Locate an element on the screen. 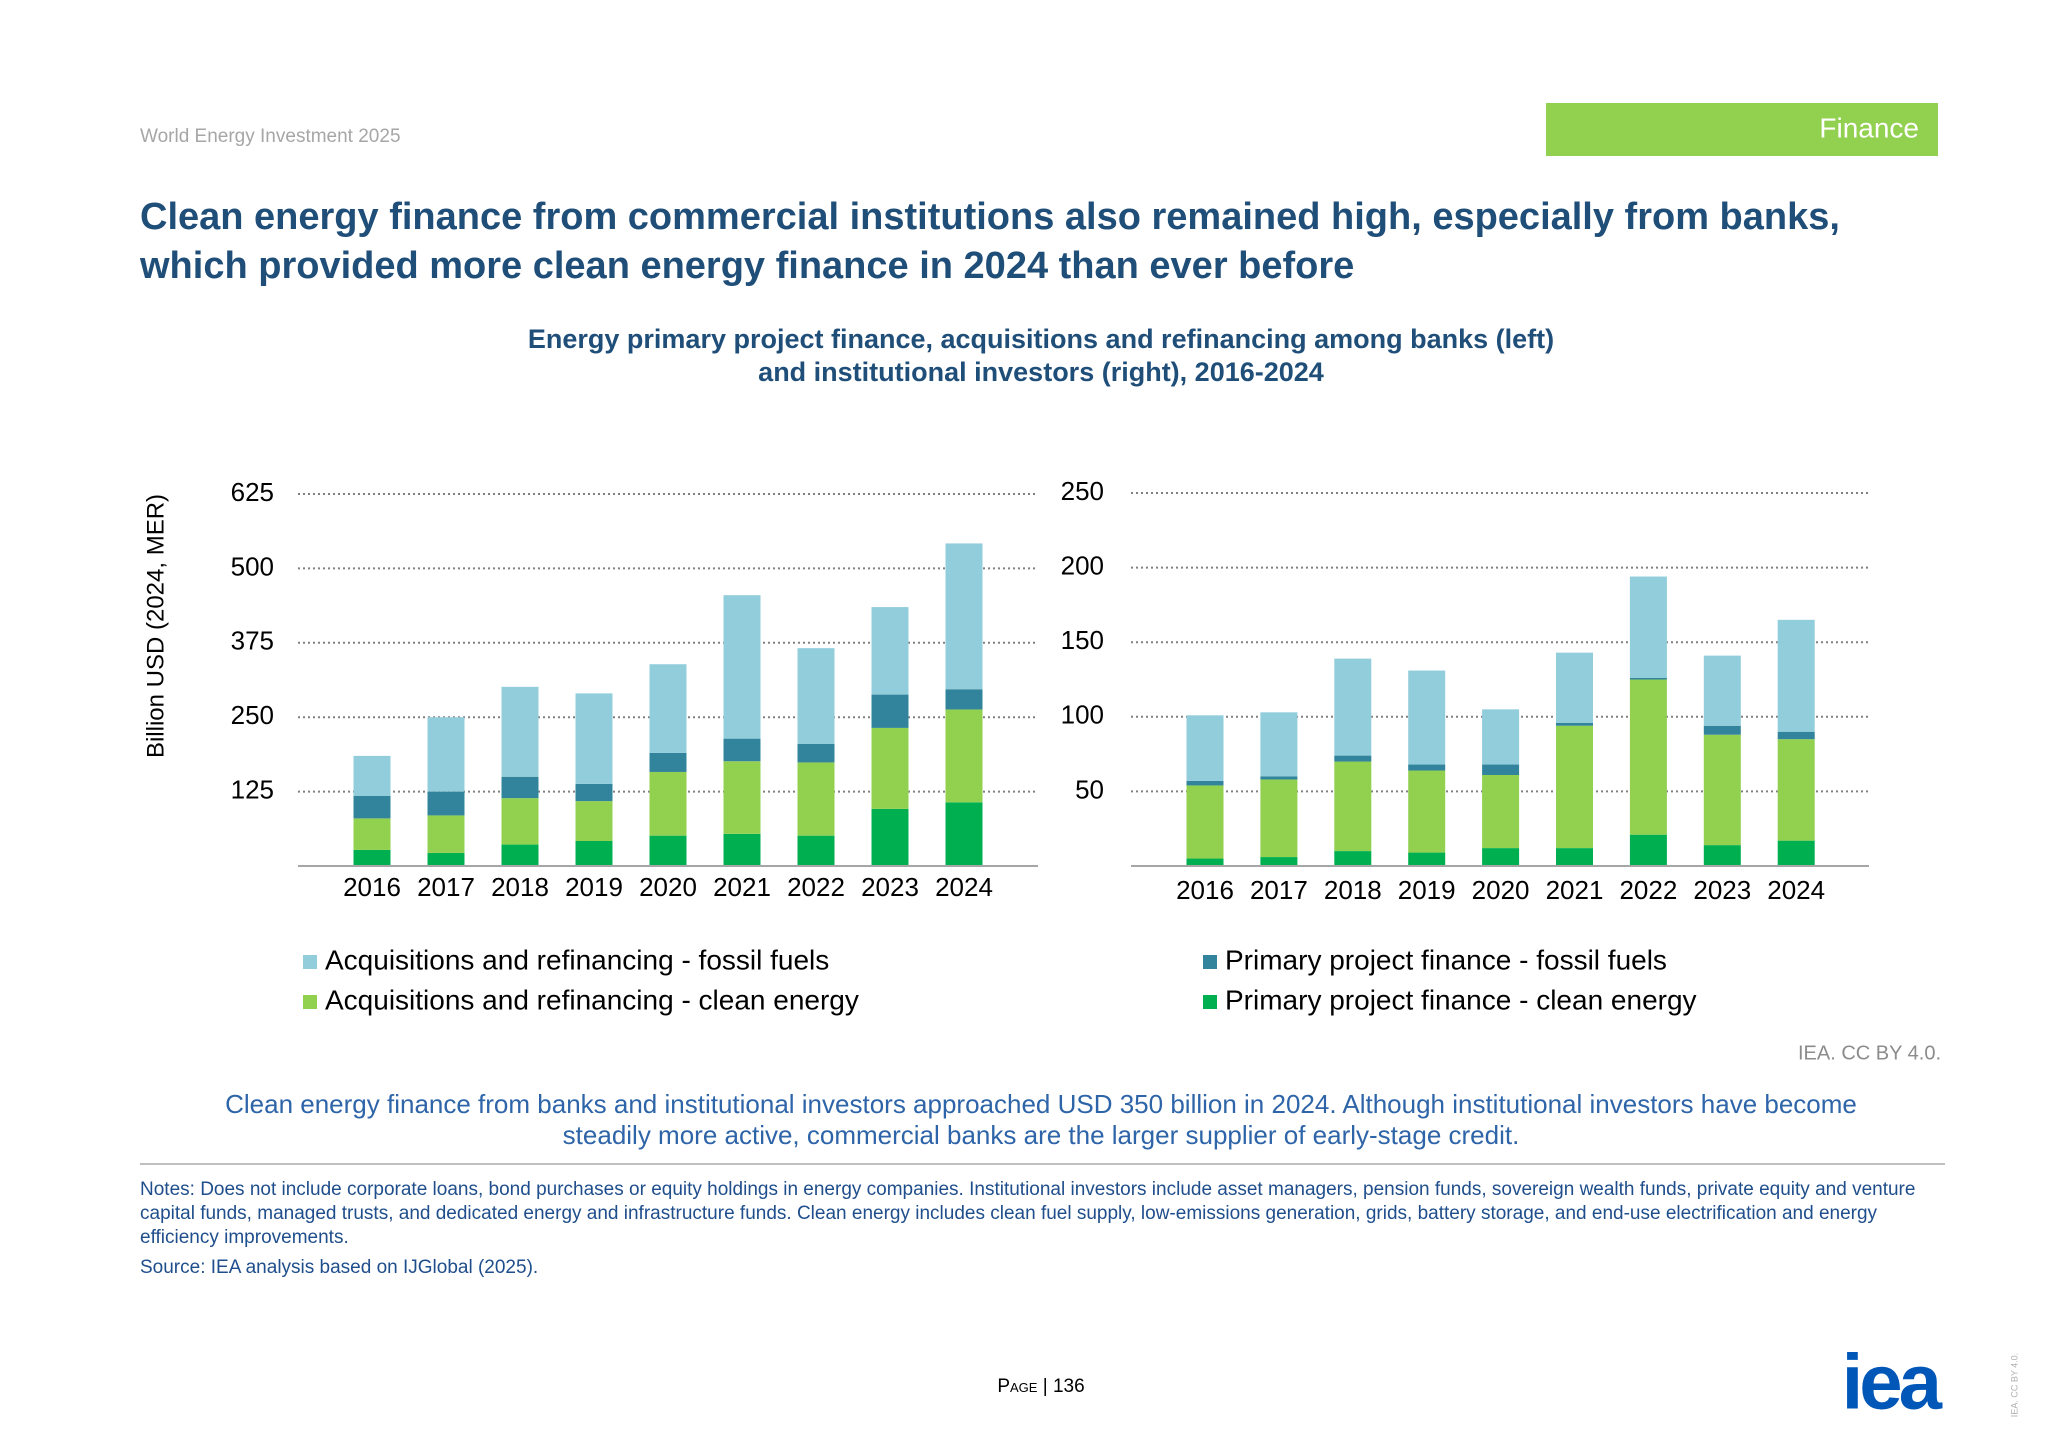  x-tick-label: 2024 is located at coordinates (1796, 890).